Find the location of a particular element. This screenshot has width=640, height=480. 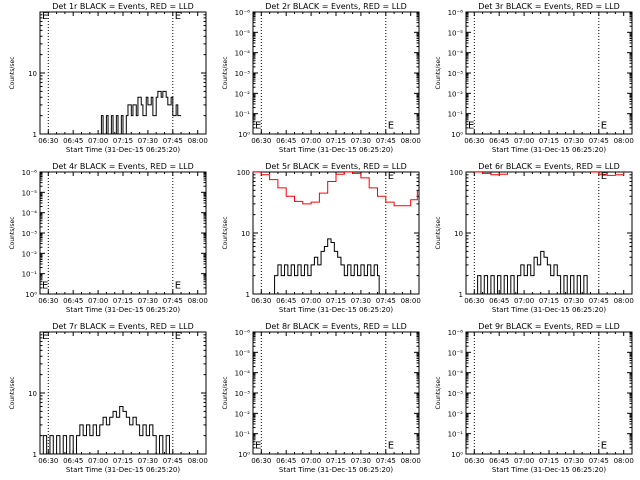

panel-title: Det 2r BLACK = Events, RED = LLD is located at coordinates (336, 6).